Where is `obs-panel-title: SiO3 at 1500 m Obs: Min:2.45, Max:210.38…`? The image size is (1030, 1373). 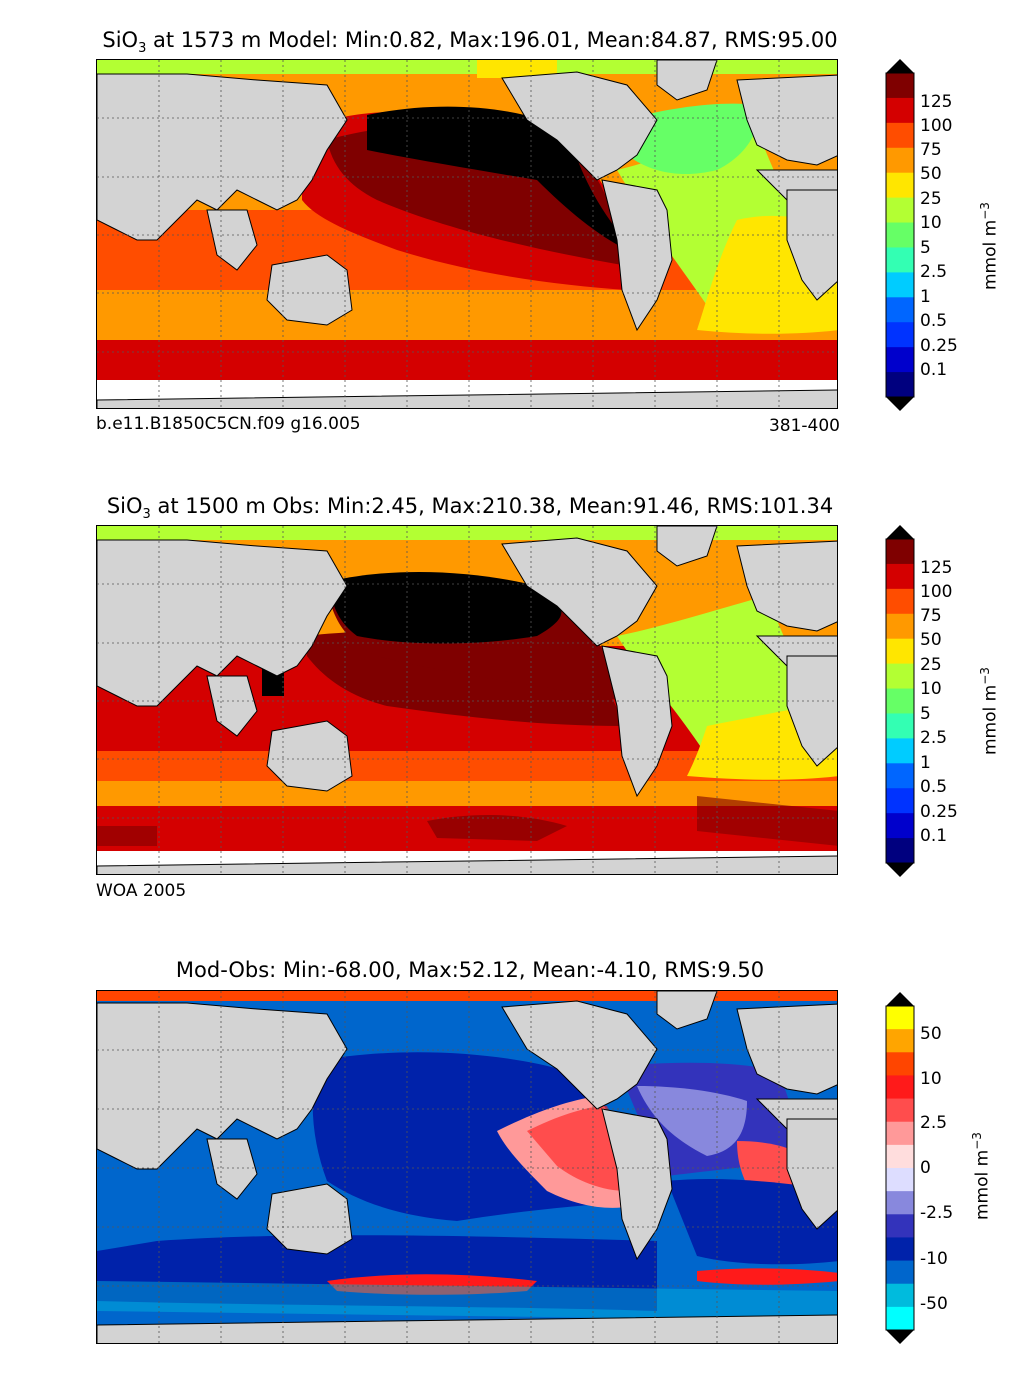 obs-panel-title: SiO3 at 1500 m Obs: Min:2.45, Max:210.38… is located at coordinates (470, 508).